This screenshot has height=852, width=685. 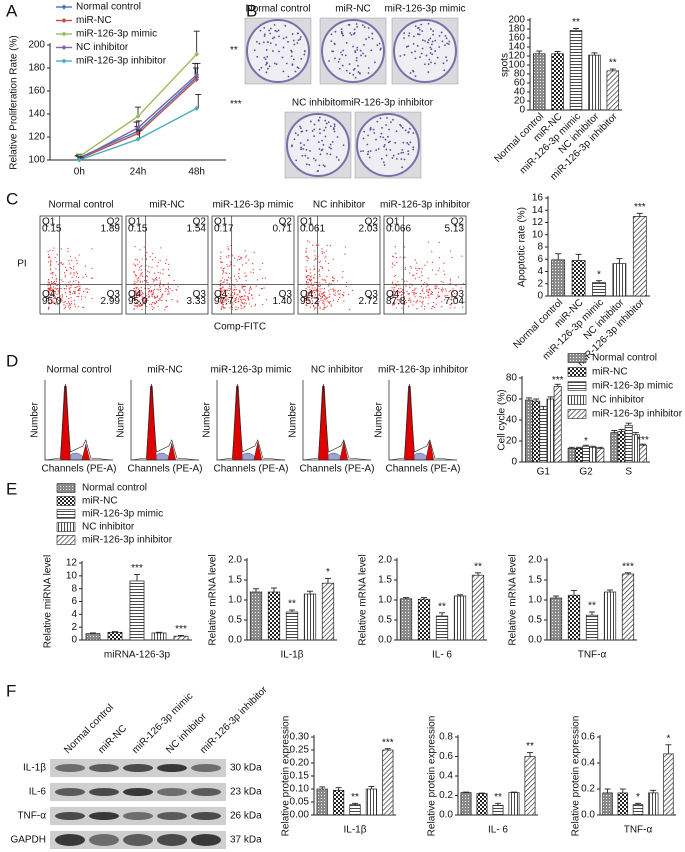 I want to click on y-tick-label: 0.6, so click(x=588, y=737).